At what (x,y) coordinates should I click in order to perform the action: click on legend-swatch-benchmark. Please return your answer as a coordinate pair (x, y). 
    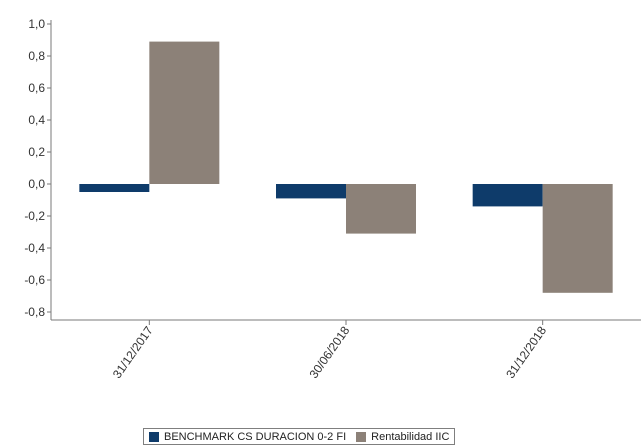
    Looking at the image, I should click on (154, 436).